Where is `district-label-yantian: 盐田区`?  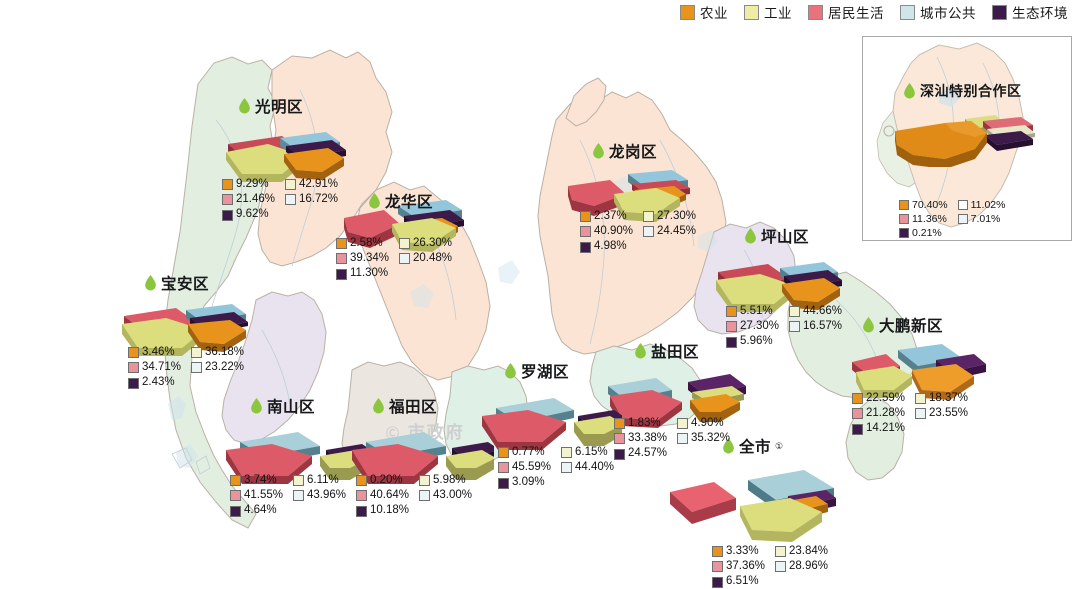 district-label-yantian: 盐田区 is located at coordinates (666, 351).